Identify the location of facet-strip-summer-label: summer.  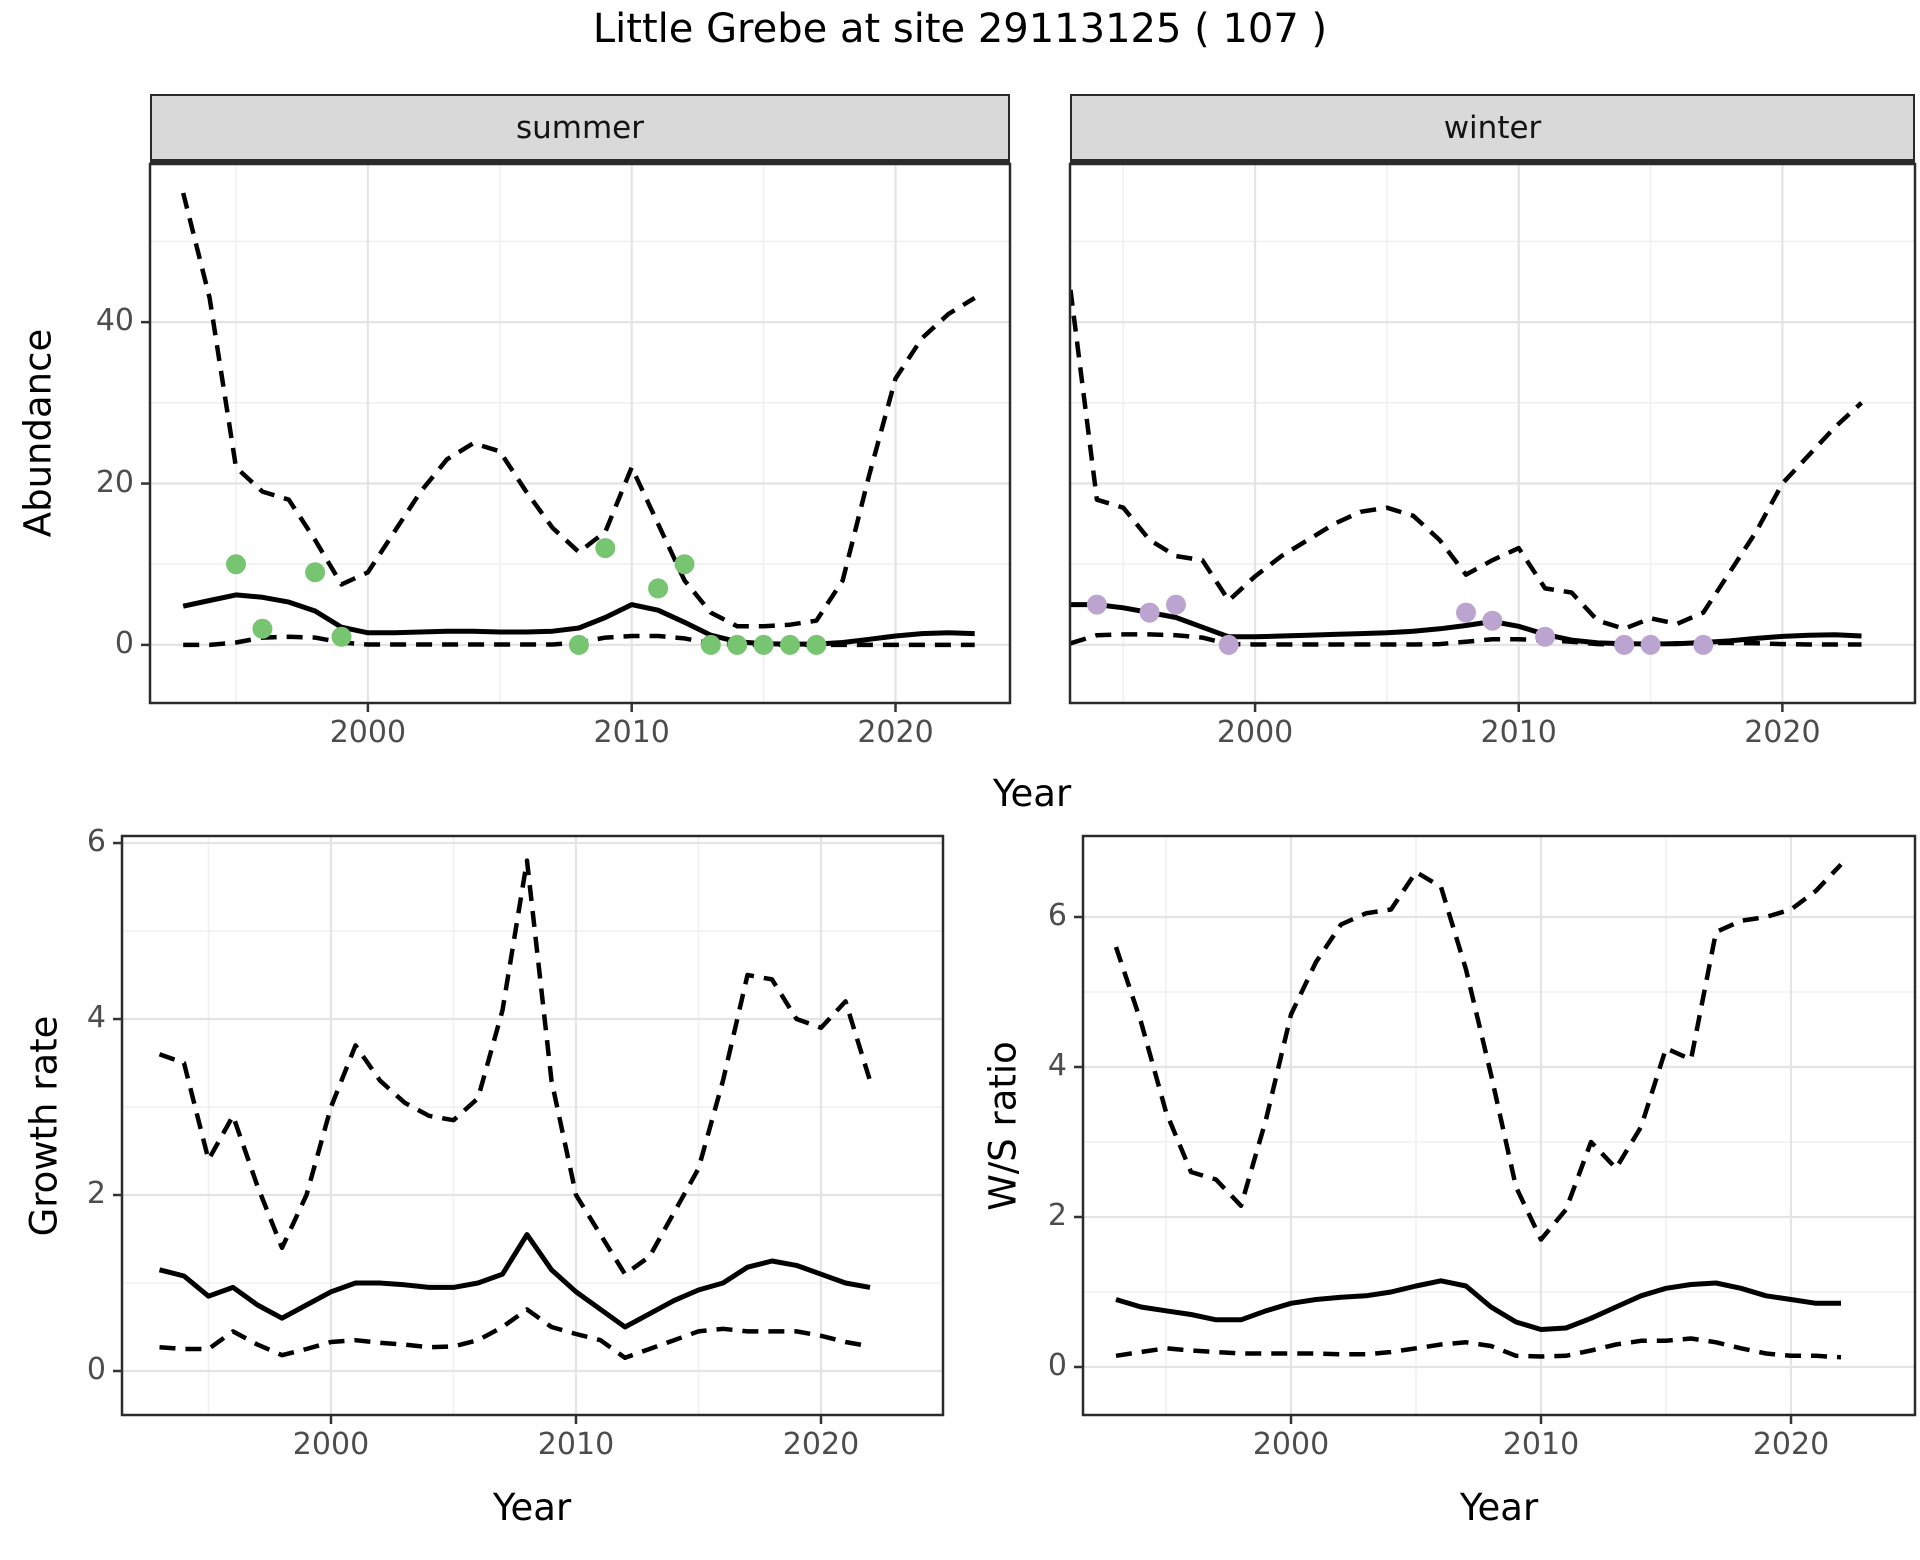
(579, 127).